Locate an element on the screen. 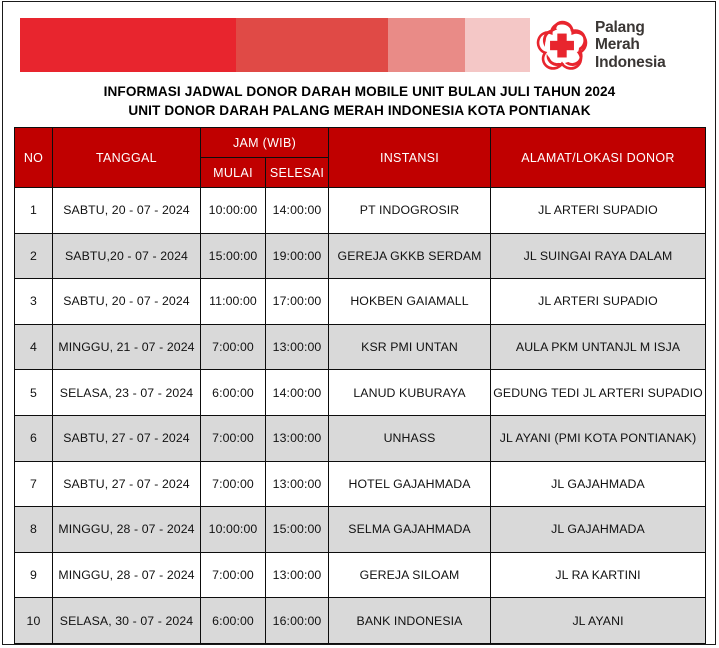  cell-no: 8 is located at coordinates (33, 529).